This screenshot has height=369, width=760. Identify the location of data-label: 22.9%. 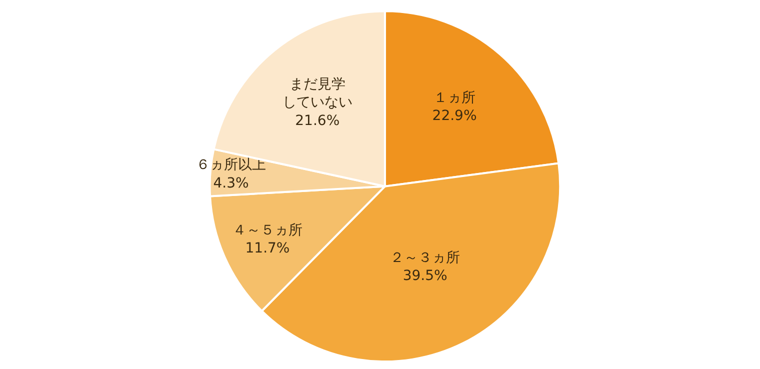
(454, 116).